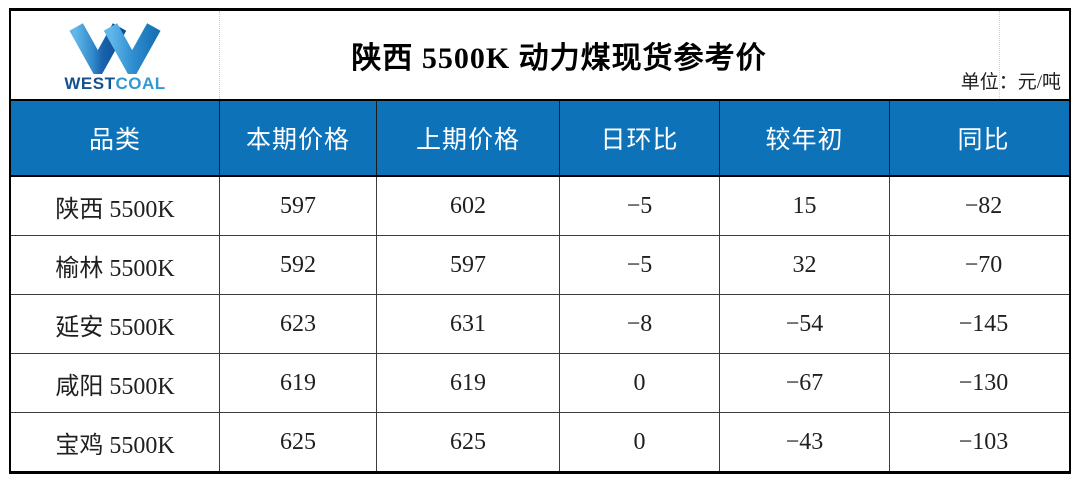 The width and height of the screenshot is (1080, 491). What do you see at coordinates (983, 324) in the screenshot?
I see `value-cell: −145` at bounding box center [983, 324].